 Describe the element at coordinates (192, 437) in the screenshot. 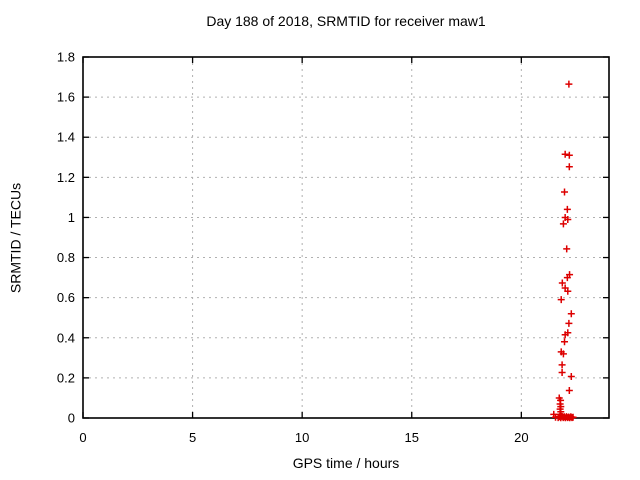

I see `x-tick-label: 5` at that location.